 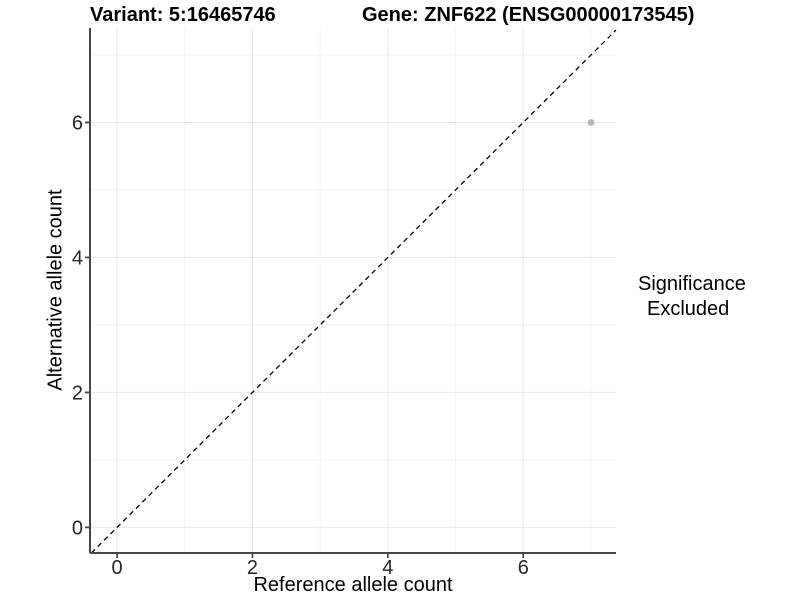 What do you see at coordinates (77, 258) in the screenshot?
I see `y-tick-label: 4` at bounding box center [77, 258].